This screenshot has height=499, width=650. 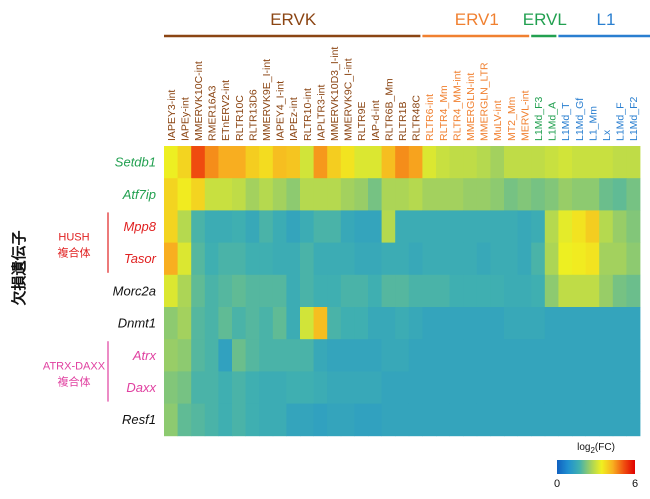 I want to click on complex-label-0-line: 複合体, so click(x=74, y=253).